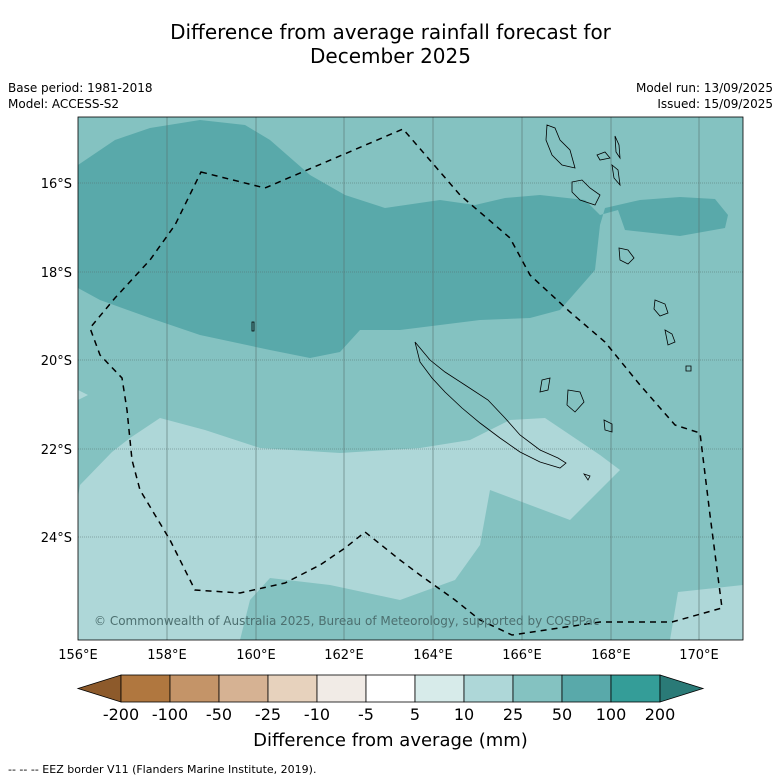  Describe the element at coordinates (219, 714) in the screenshot. I see `colorbar-tick-label: -50` at that location.